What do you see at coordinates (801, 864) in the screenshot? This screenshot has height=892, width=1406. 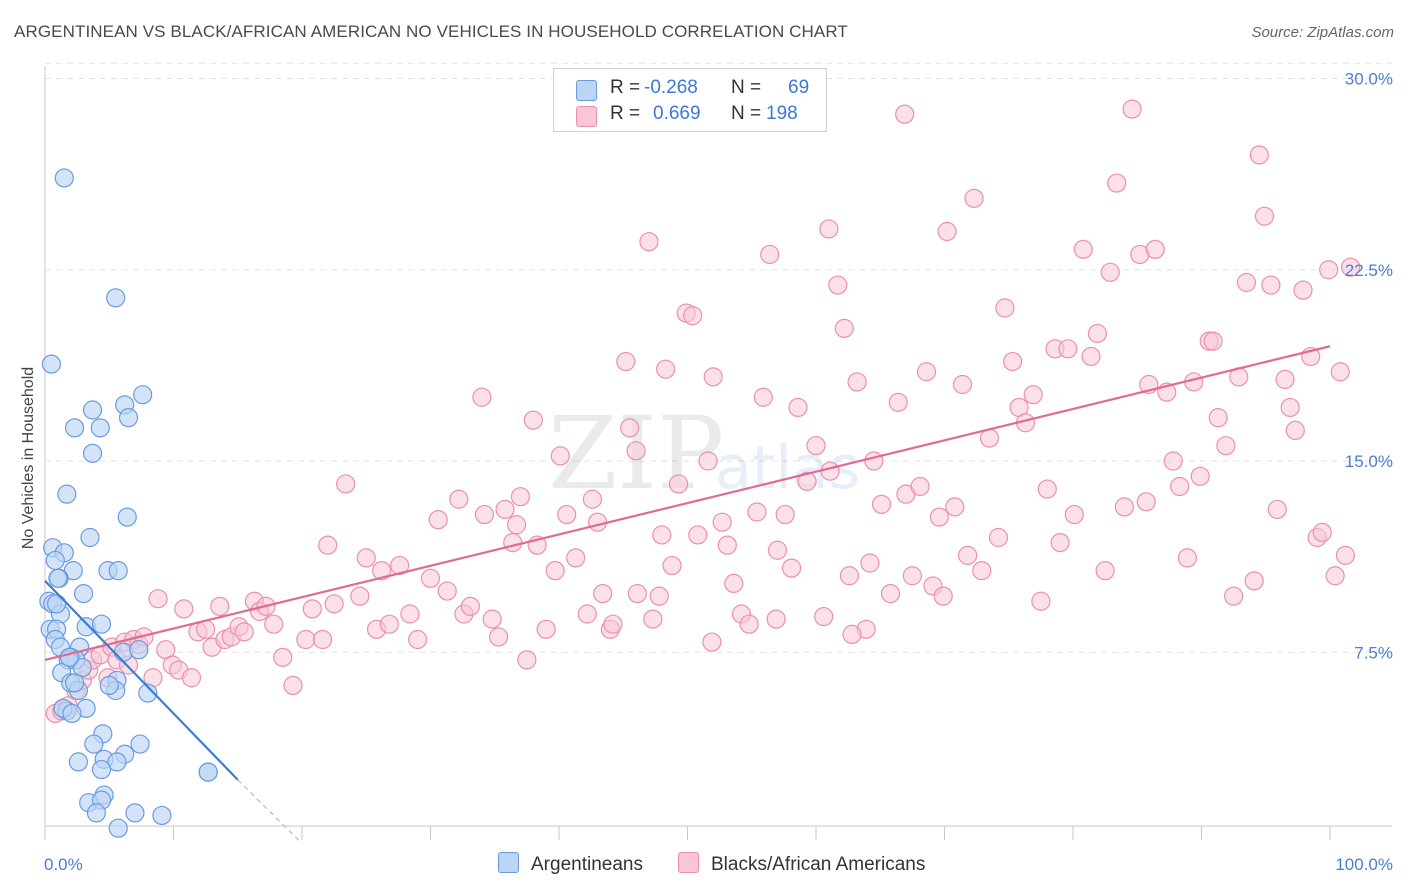 I see `bottom-legend-blacks: Blacks/African Americans` at bounding box center [801, 864].